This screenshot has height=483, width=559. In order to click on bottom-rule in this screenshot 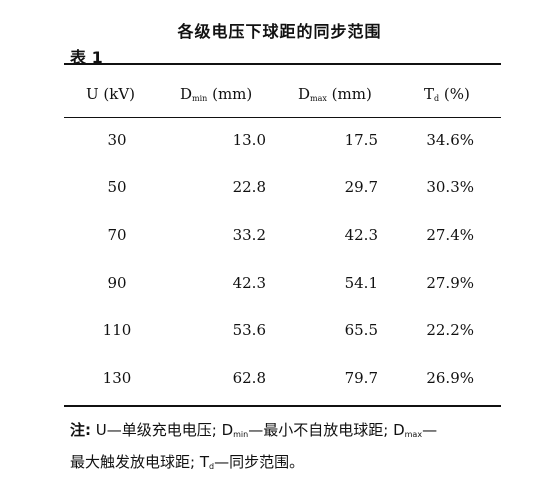, I will do `click(282, 406)`.